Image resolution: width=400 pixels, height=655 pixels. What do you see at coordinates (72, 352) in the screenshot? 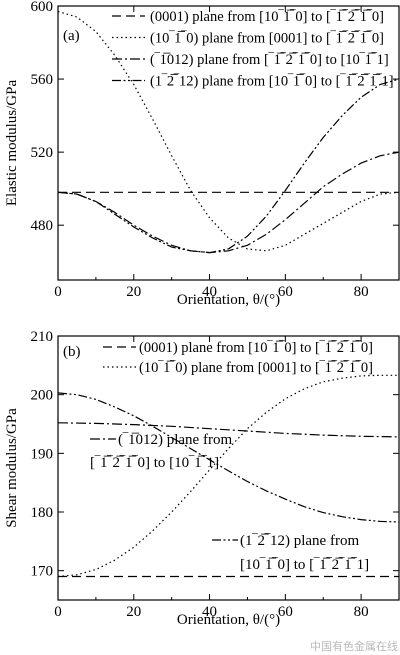
I see `panel-label: (b)` at bounding box center [72, 352].